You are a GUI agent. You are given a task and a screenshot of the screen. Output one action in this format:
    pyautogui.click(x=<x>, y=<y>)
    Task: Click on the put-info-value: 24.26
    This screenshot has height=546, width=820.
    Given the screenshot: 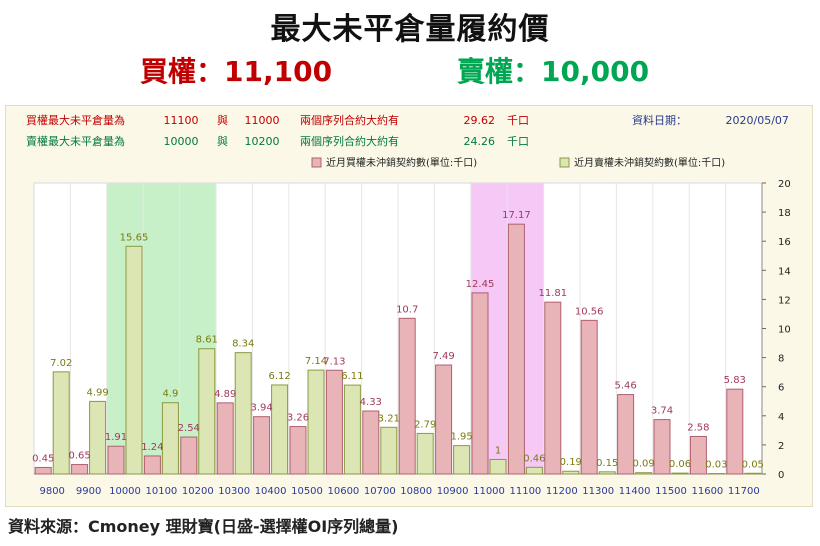 What is the action you would take?
    pyautogui.click(x=479, y=141)
    